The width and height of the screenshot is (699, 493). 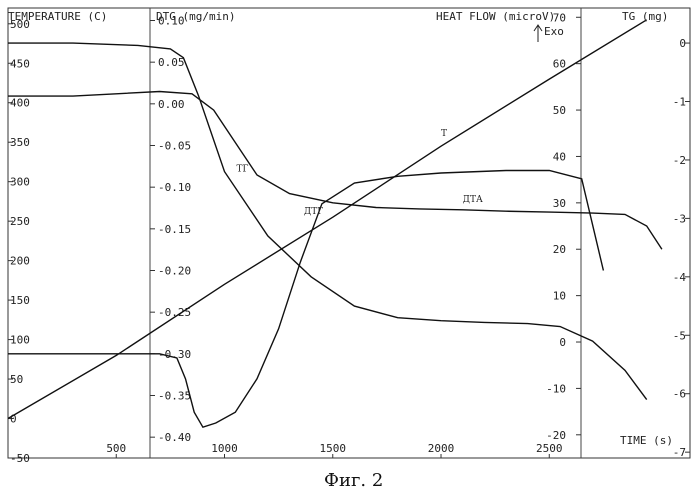 I want to click on dtg-tick-label: -0.20, so click(x=174, y=271).